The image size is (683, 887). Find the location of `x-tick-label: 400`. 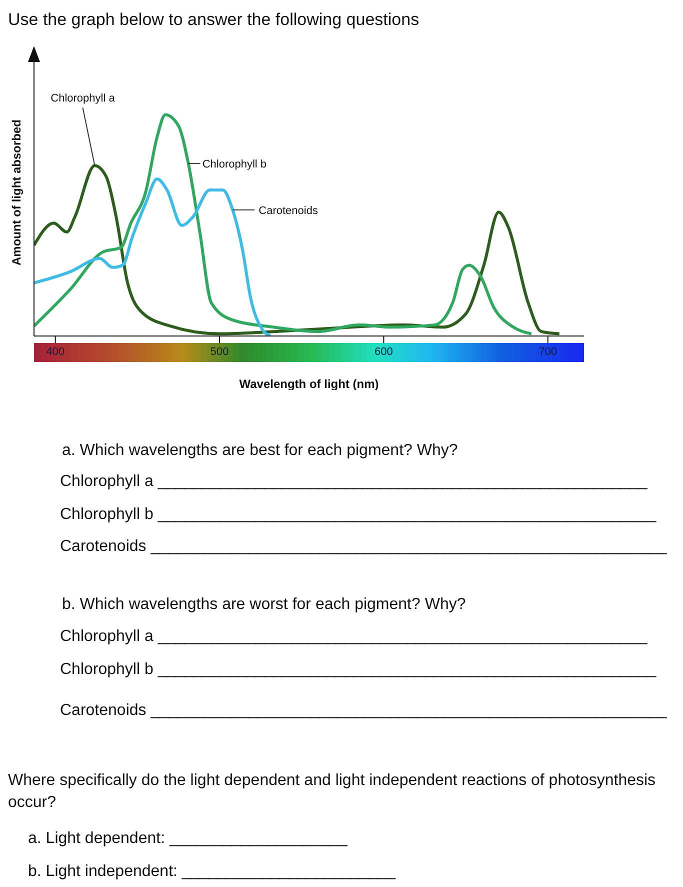

x-tick-label: 400 is located at coordinates (55, 352).